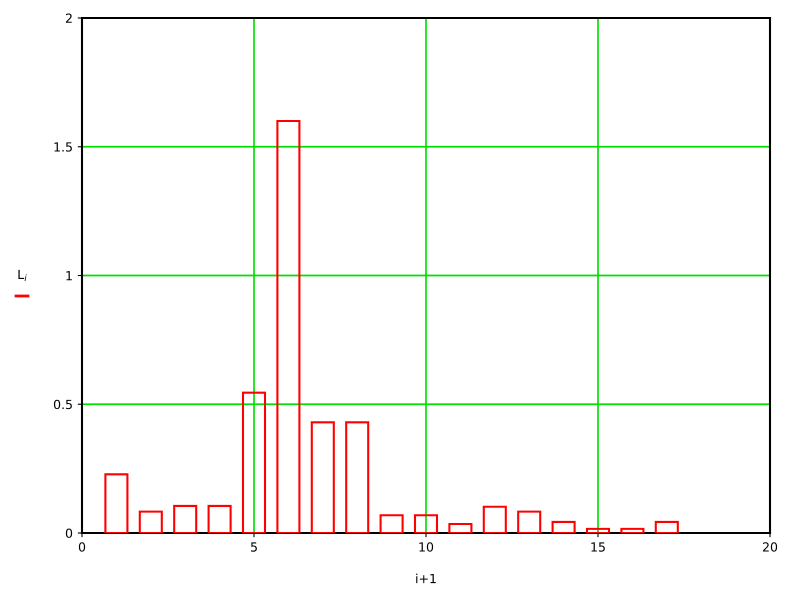  I want to click on x-tick-label: 0, so click(82, 547).